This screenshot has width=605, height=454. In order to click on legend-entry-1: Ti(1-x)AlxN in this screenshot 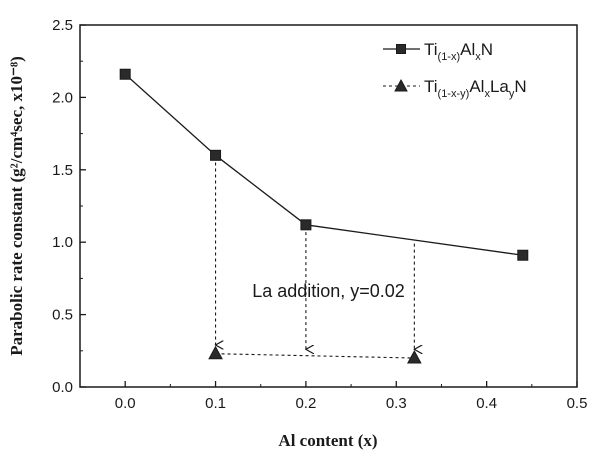, I will do `click(438, 51)`.